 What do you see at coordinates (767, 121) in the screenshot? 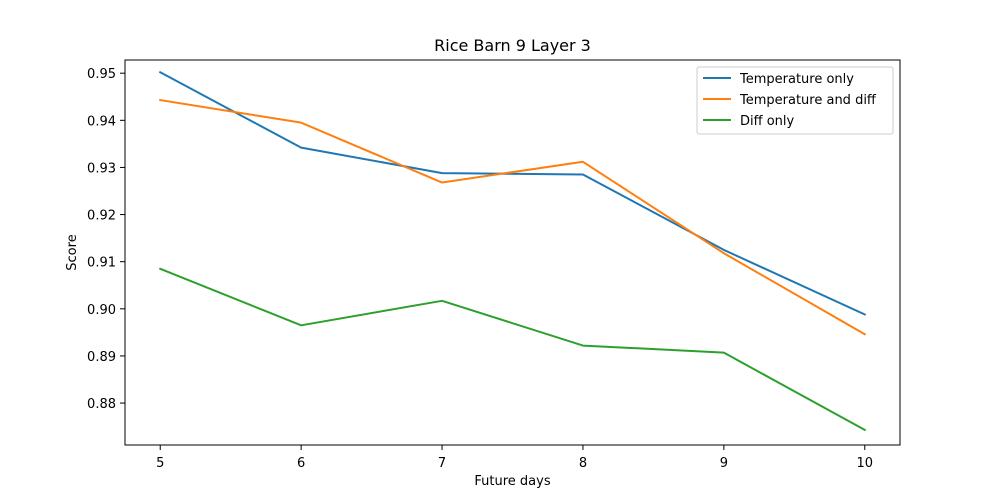
I see `legend-label-3: Diff only` at bounding box center [767, 121].